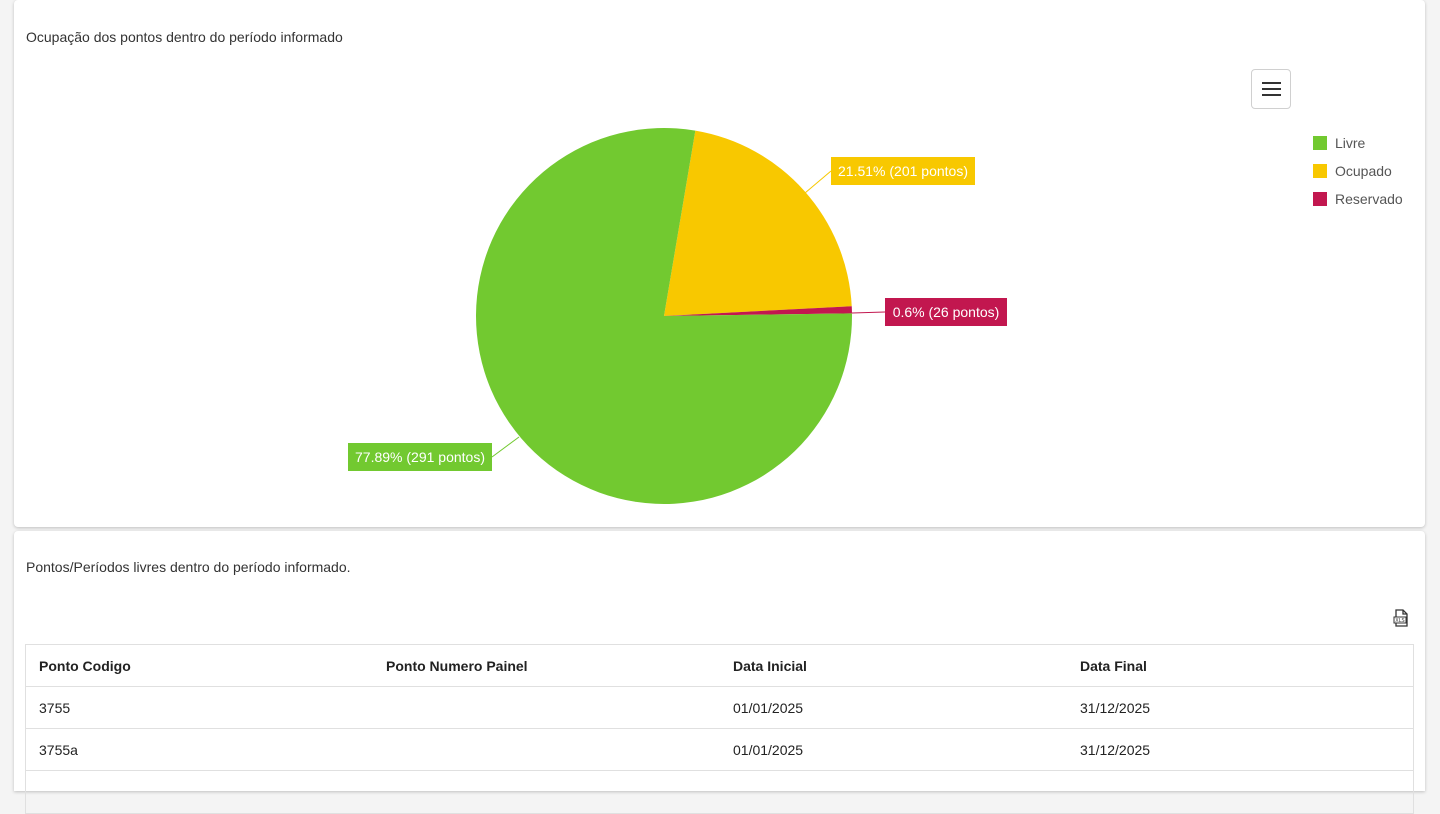 The height and width of the screenshot is (814, 1440). I want to click on pie-data-label-livre: 77.89% (291 pontos), so click(420, 457).